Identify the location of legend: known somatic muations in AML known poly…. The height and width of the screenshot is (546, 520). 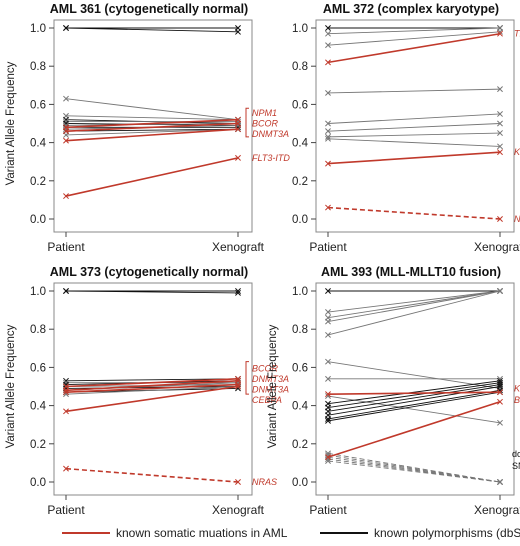
(291, 533).